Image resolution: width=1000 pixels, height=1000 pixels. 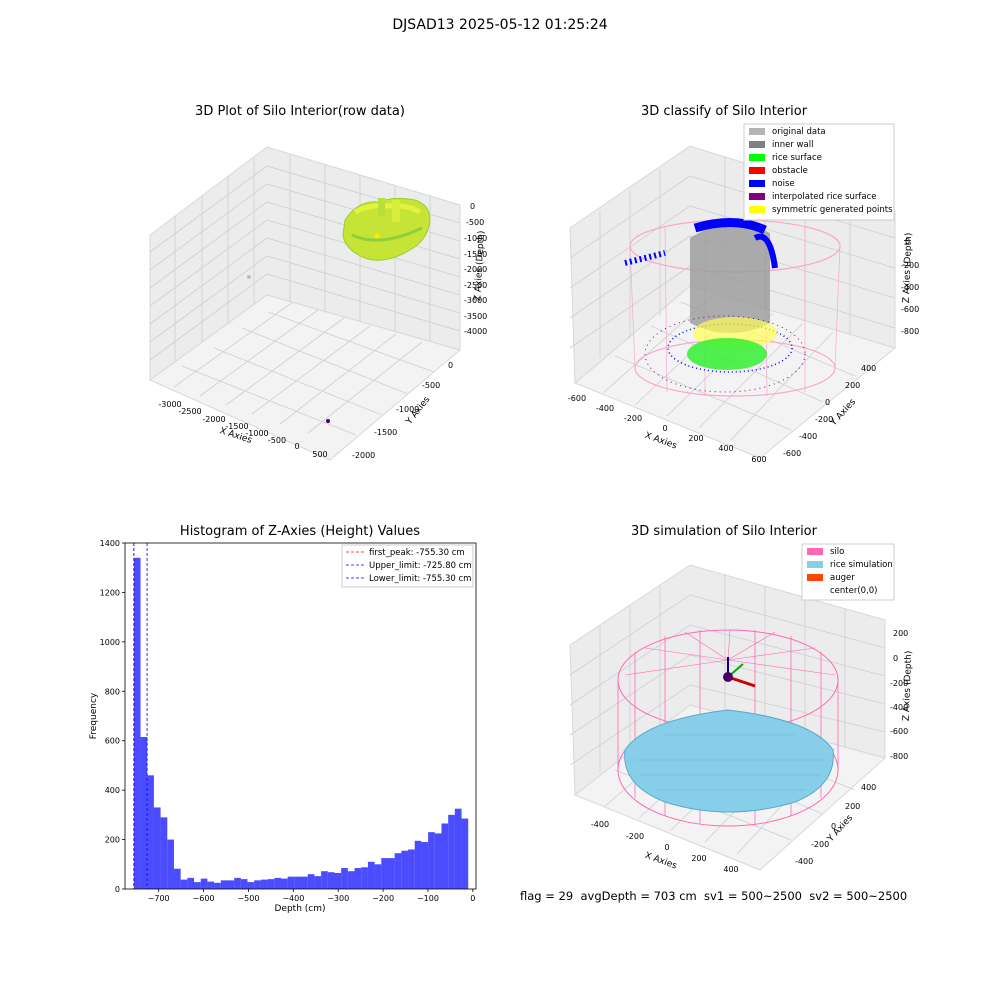 What do you see at coordinates (910, 331) in the screenshot?
I see `classify-z-tick: -800` at bounding box center [910, 331].